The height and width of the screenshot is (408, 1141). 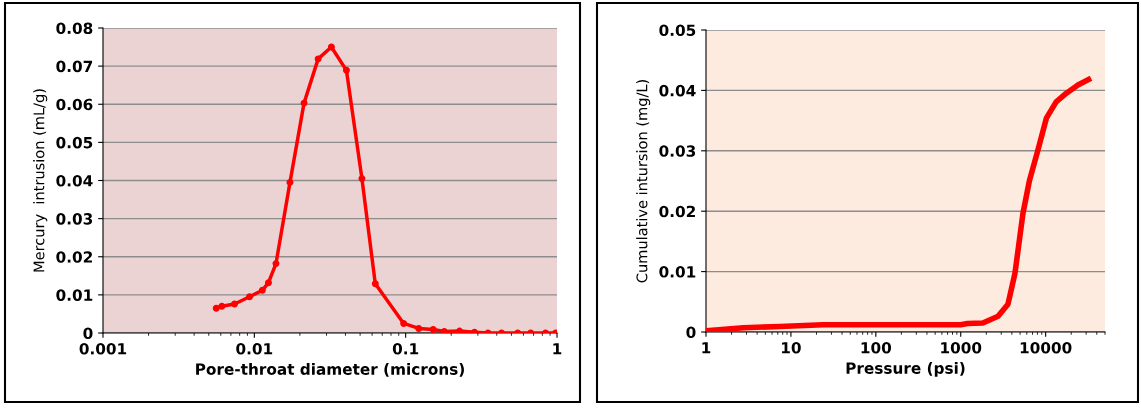 I want to click on y-tick-label: 0.06, so click(x=74, y=104).